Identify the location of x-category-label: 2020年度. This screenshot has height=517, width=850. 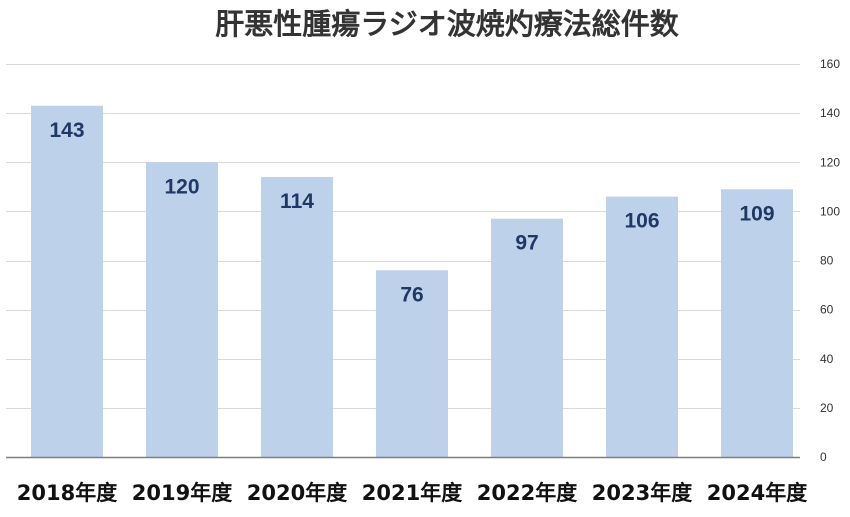
(297, 493).